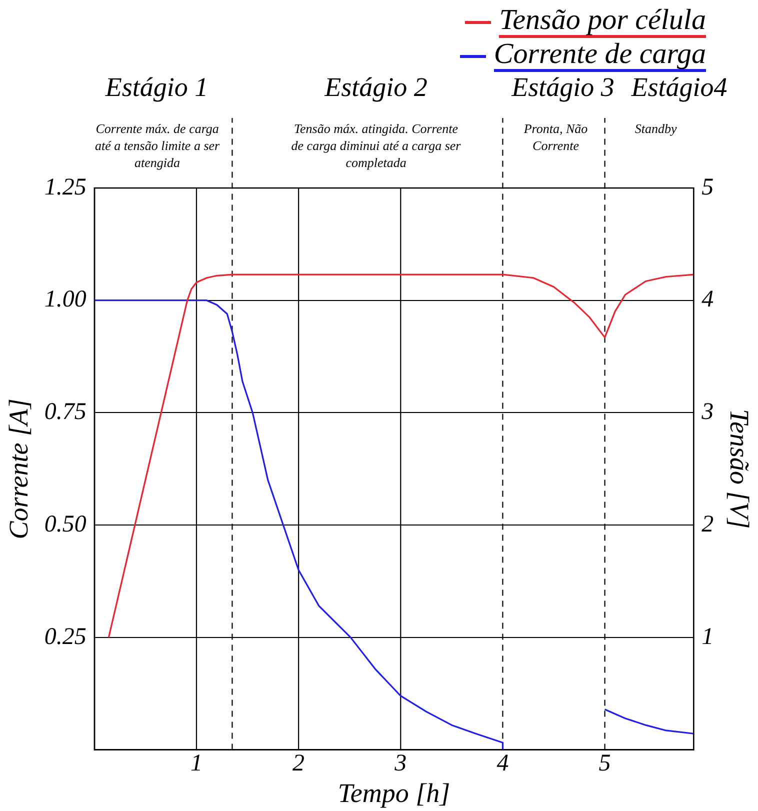 This screenshot has height=811, width=758. Describe the element at coordinates (708, 524) in the screenshot. I see `y2-tick-label: 2` at that location.